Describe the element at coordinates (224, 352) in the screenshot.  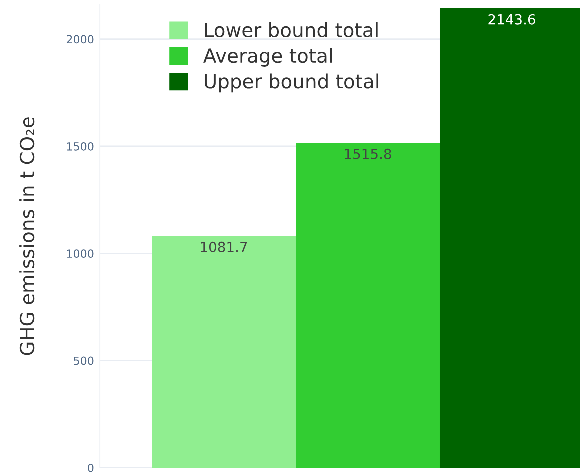
I see `bar` at that location.